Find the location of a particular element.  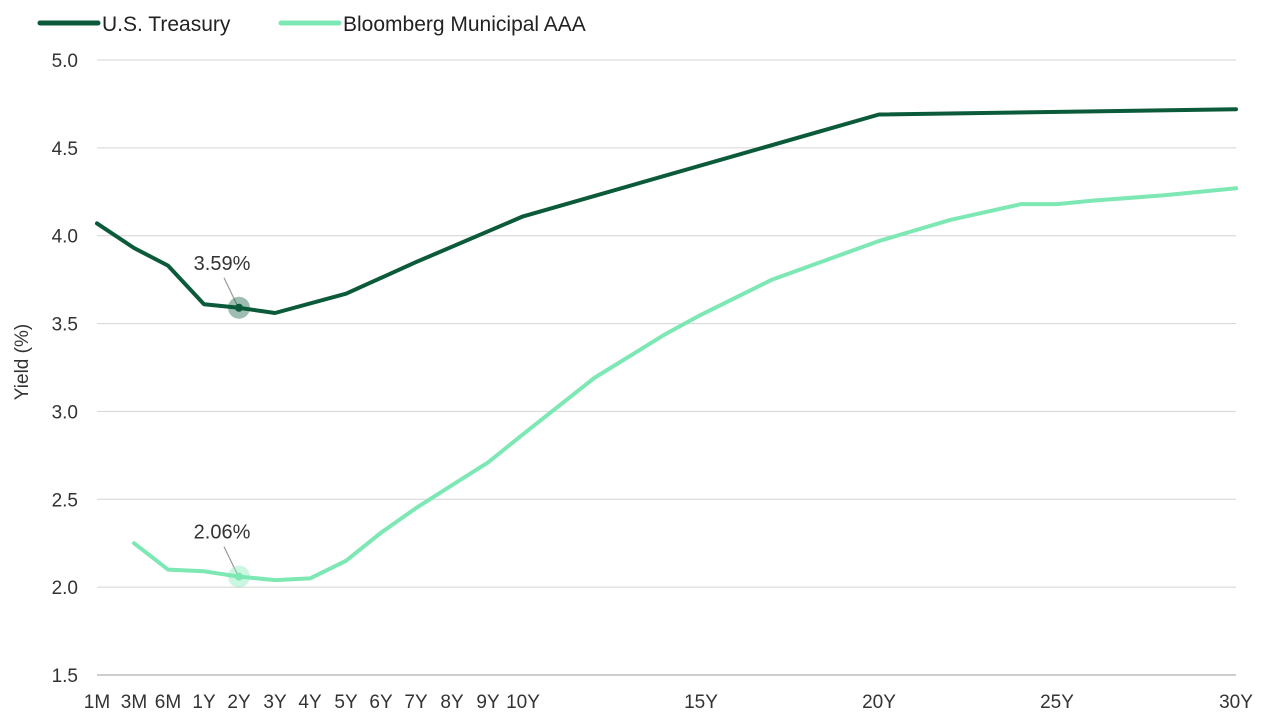

data-label: 2.06% is located at coordinates (222, 533).